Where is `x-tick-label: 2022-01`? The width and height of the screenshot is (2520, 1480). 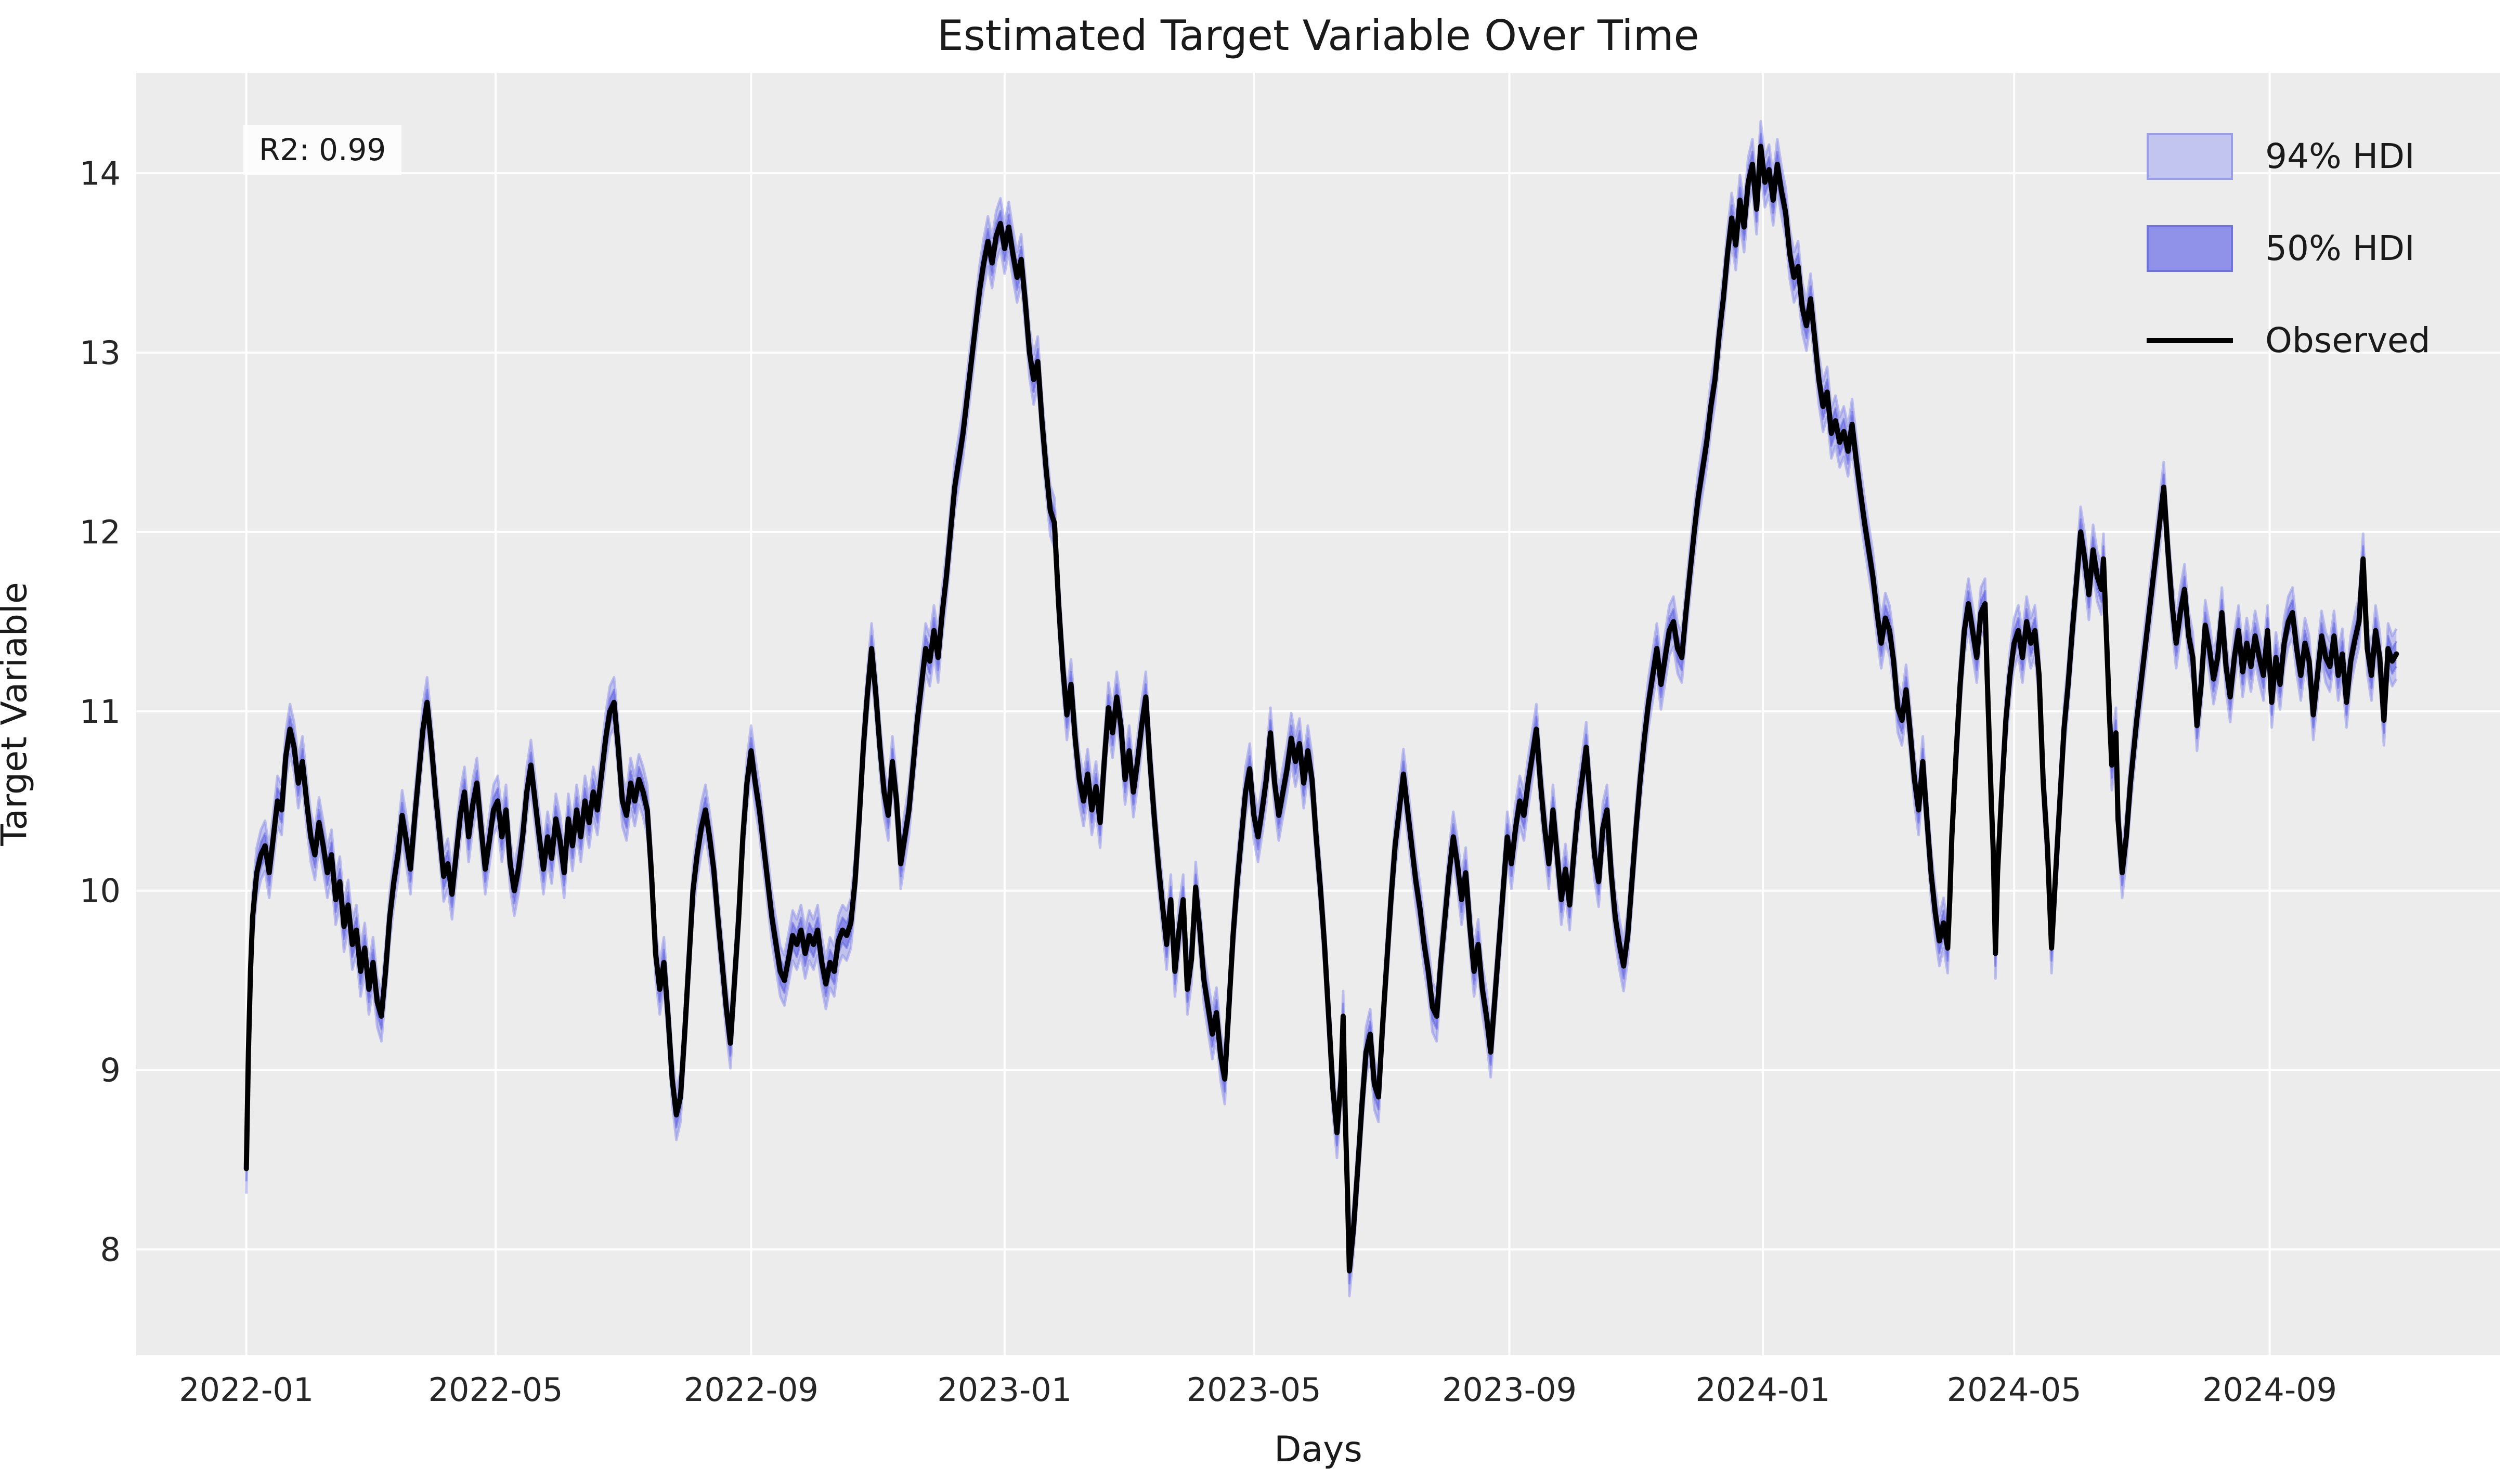 x-tick-label: 2022-01 is located at coordinates (246, 1390).